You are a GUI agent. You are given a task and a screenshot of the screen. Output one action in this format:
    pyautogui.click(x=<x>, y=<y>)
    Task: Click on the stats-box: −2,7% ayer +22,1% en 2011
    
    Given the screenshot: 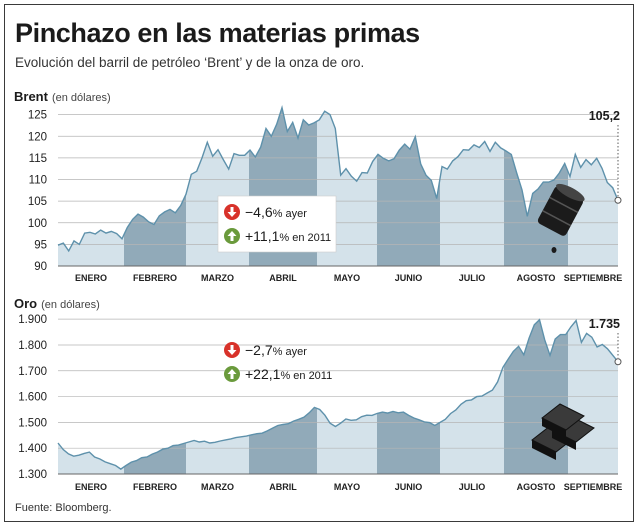 What is the action you would take?
    pyautogui.click(x=278, y=362)
    